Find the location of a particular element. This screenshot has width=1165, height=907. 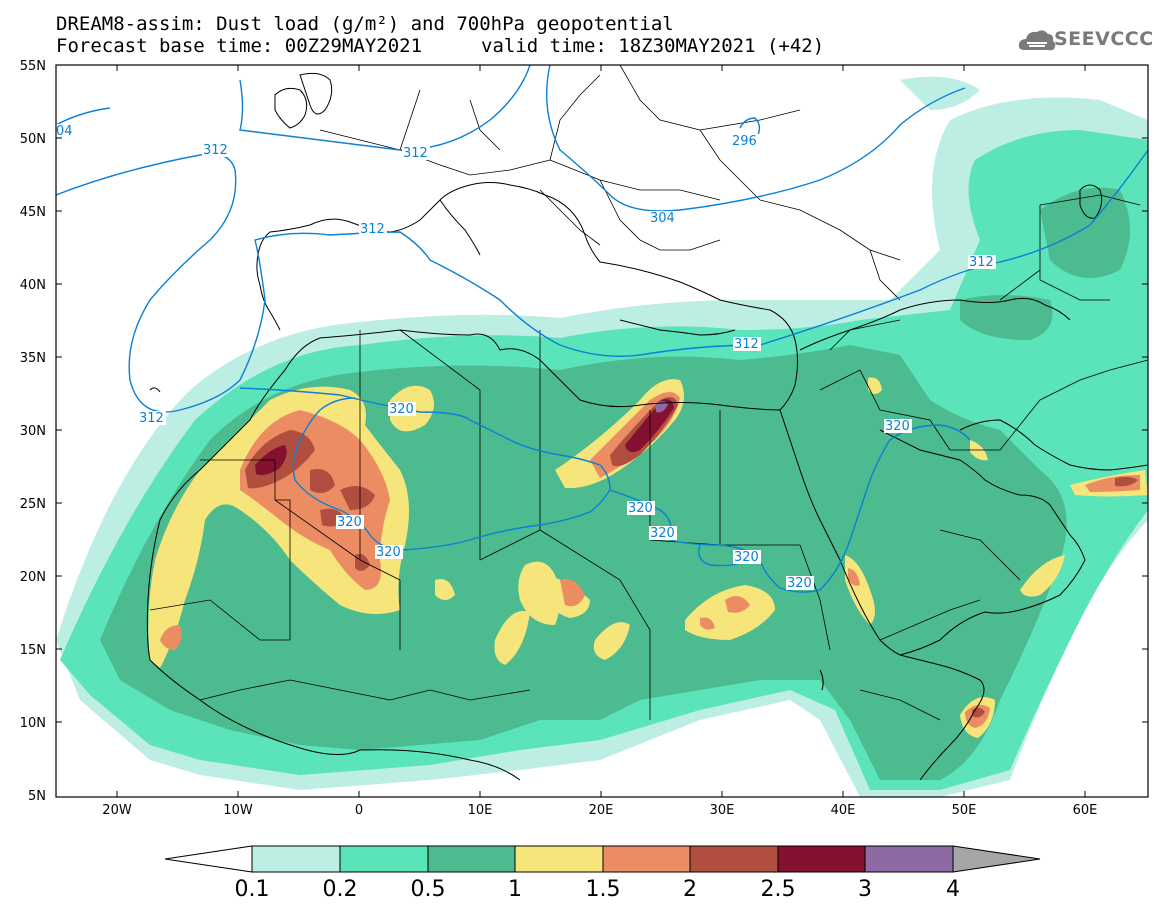

colorbar-label: 1.5 is located at coordinates (603, 889).